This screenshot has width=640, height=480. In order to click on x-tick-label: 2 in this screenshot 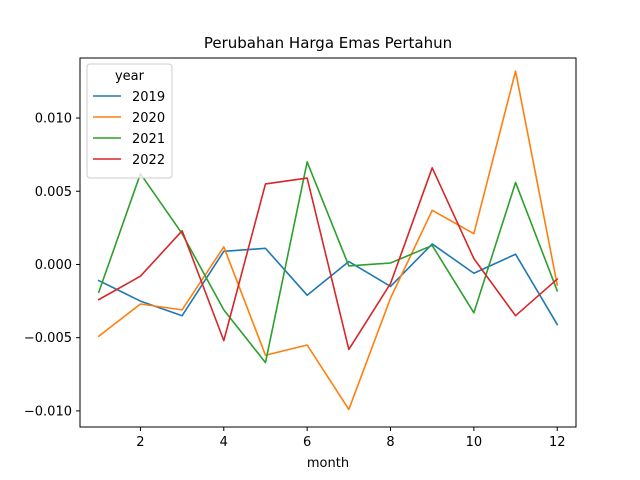, I will do `click(140, 442)`.